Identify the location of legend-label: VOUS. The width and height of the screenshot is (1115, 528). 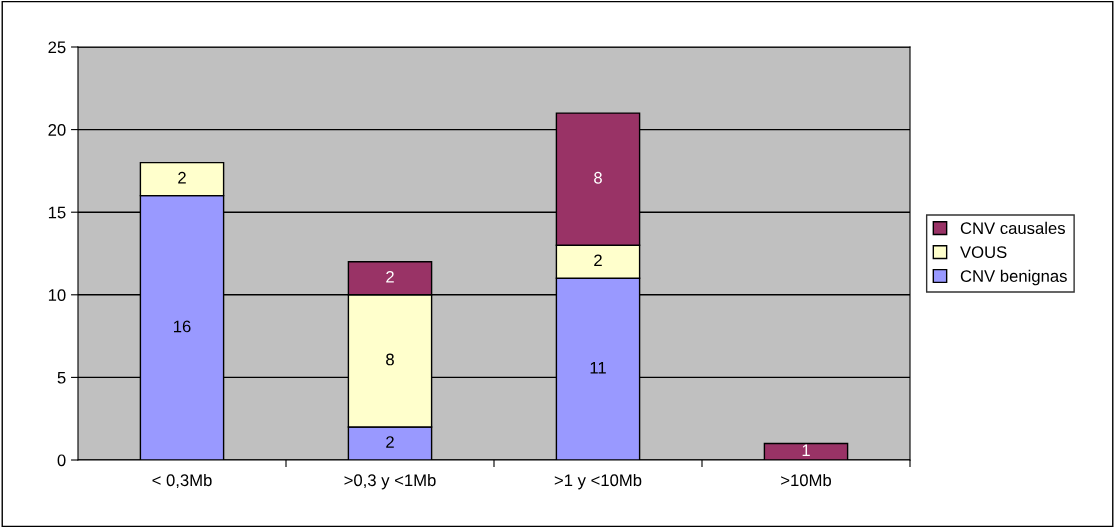
(983, 252).